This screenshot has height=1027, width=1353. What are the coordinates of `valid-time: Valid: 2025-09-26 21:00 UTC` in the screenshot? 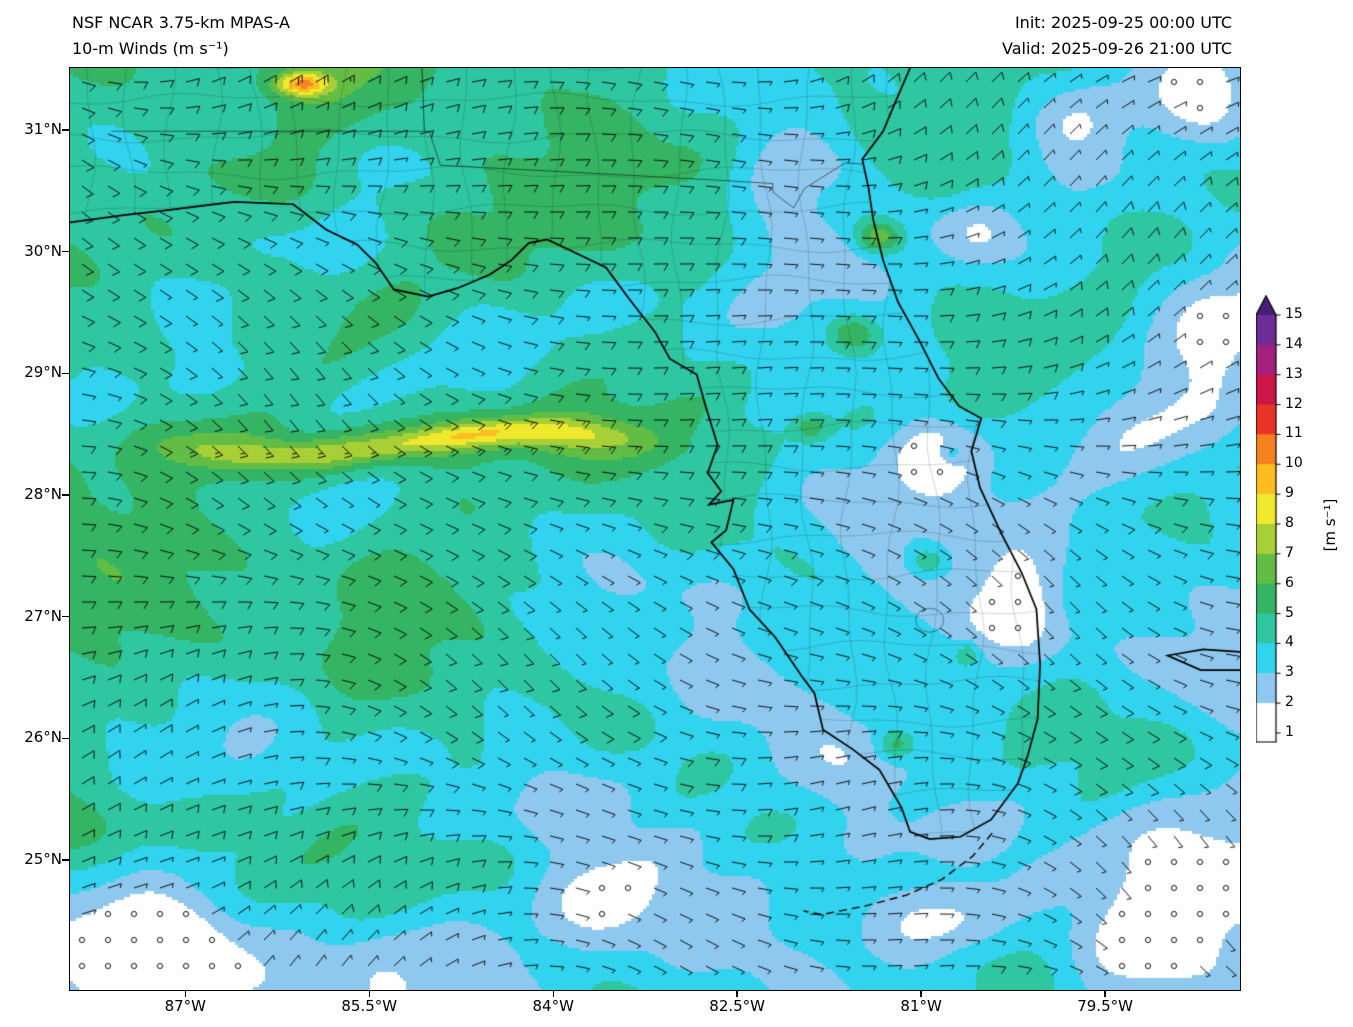 It's located at (1116, 48).